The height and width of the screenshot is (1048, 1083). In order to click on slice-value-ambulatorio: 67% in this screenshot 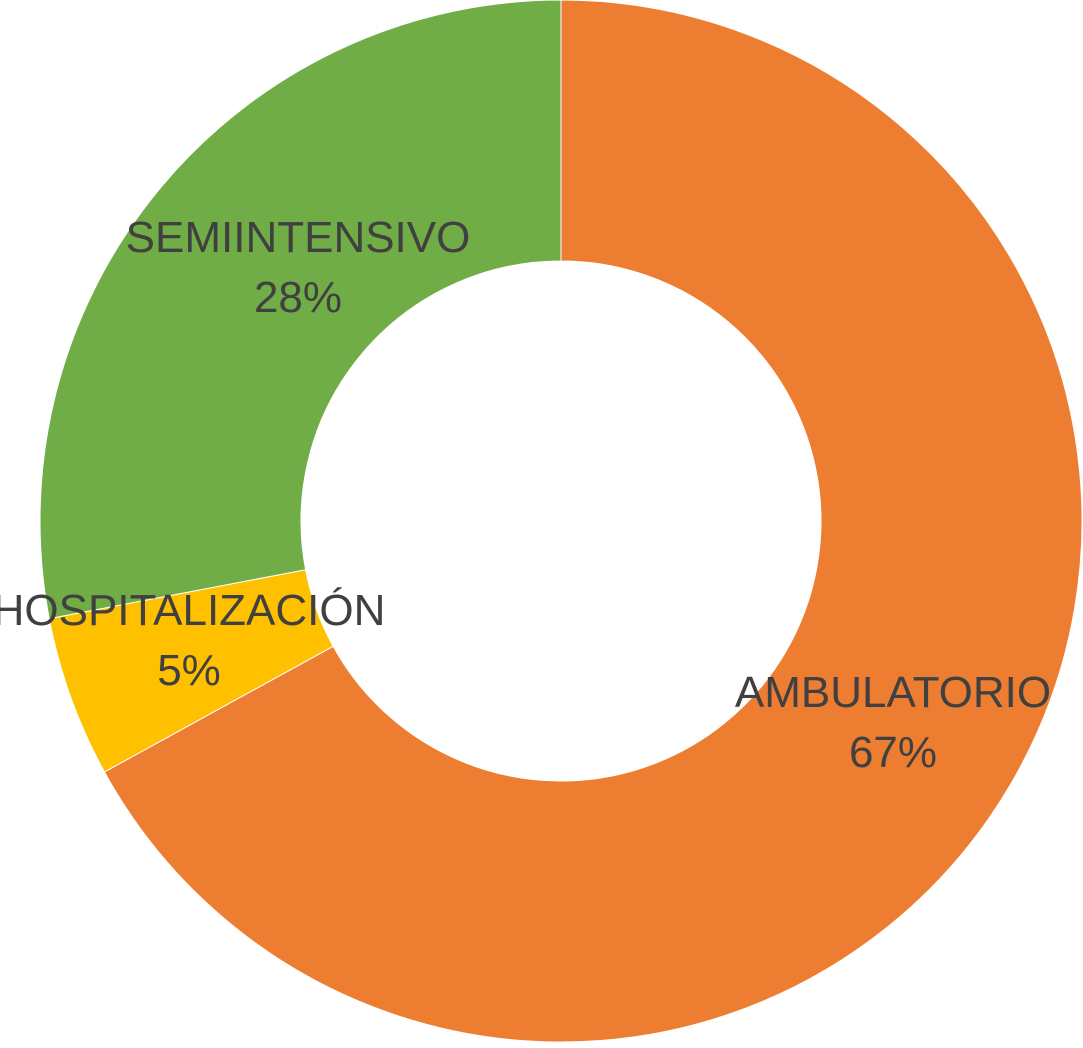, I will do `click(893, 752)`.